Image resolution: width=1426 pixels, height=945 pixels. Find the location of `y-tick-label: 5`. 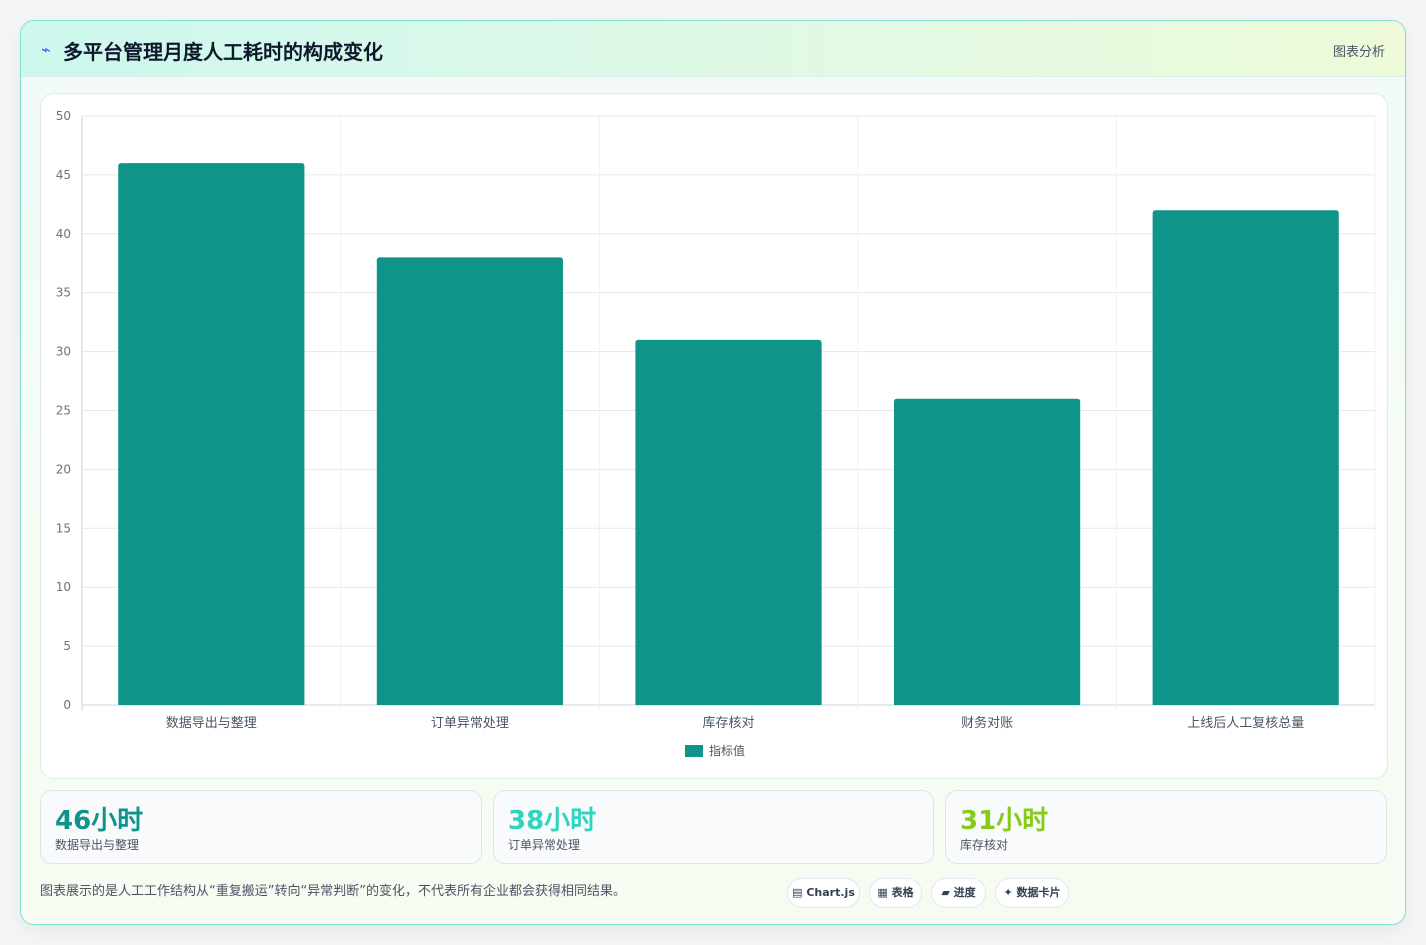

y-tick-label: 5 is located at coordinates (67, 646).